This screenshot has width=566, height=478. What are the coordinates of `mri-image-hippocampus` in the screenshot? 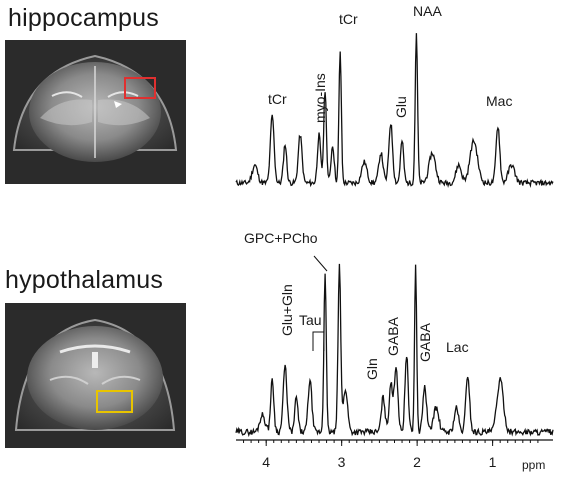 It's located at (95, 112).